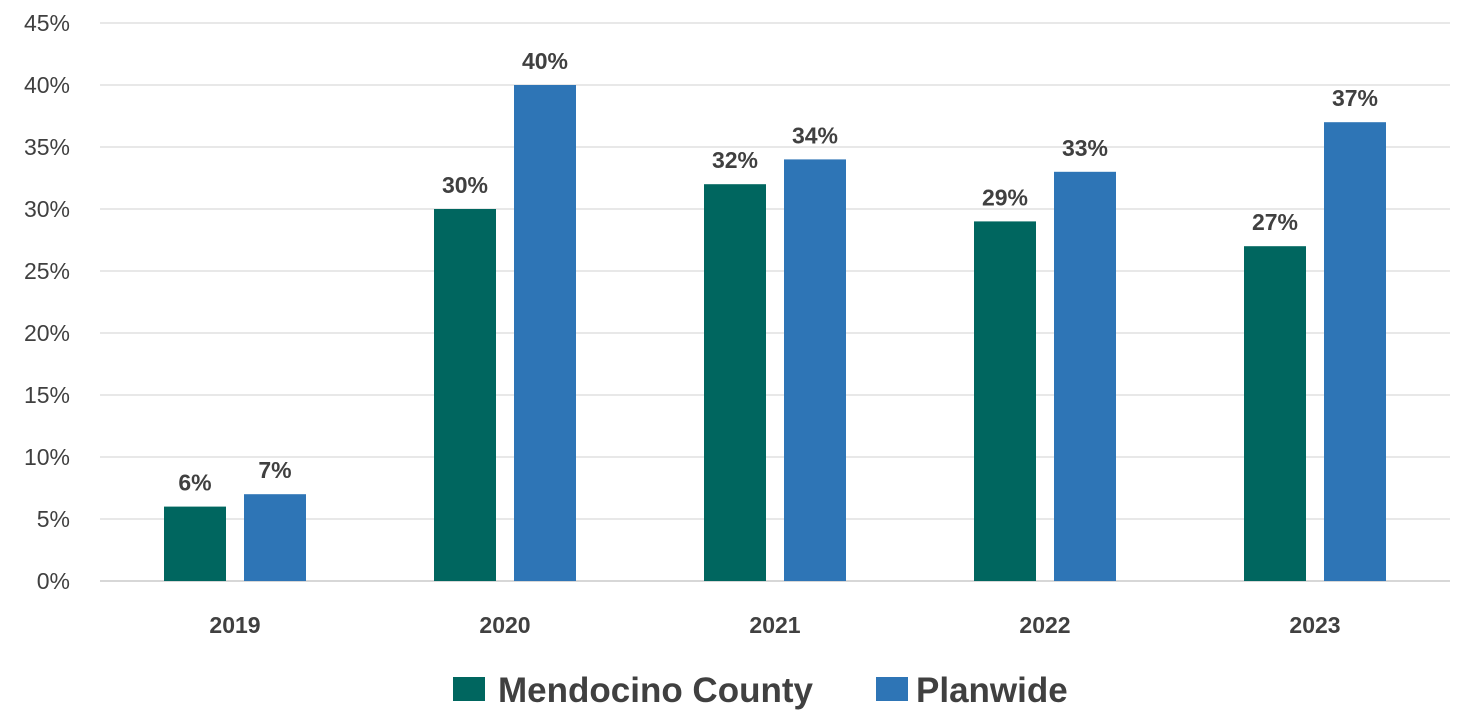 The height and width of the screenshot is (711, 1476). What do you see at coordinates (1355, 351) in the screenshot?
I see `bar-planwide-2023` at bounding box center [1355, 351].